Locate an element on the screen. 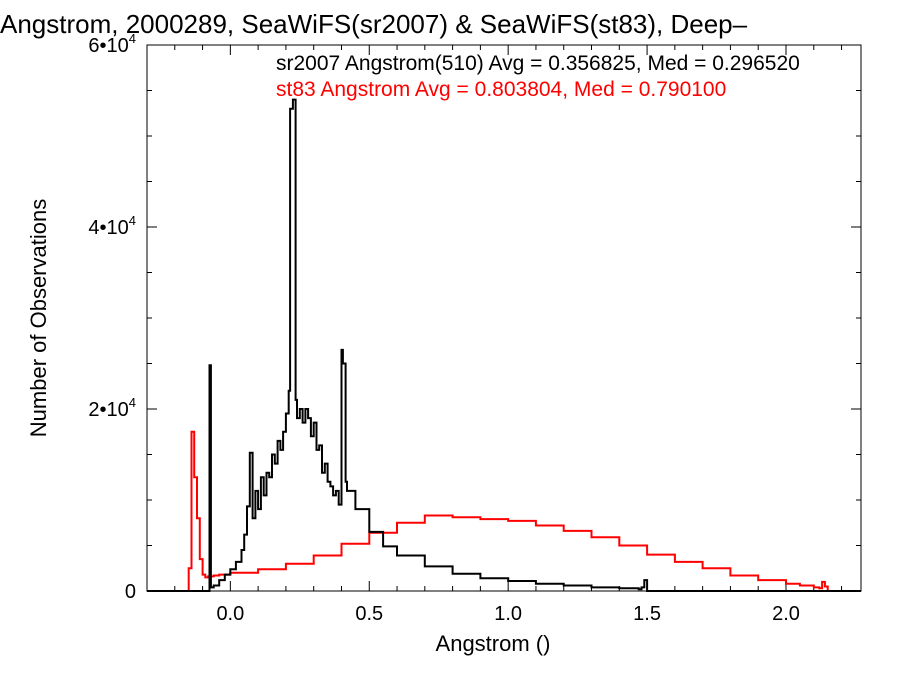  x-tick-label: 1.0 is located at coordinates (508, 614).